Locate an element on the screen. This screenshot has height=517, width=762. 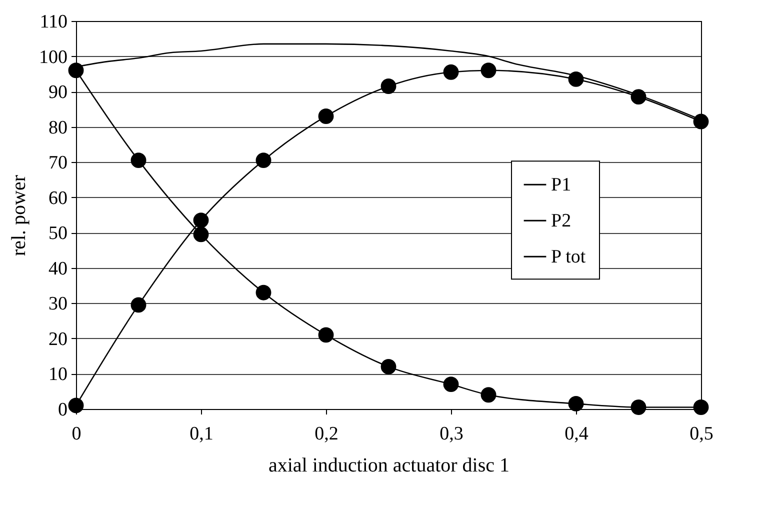
legend-label: P2 is located at coordinates (561, 221).